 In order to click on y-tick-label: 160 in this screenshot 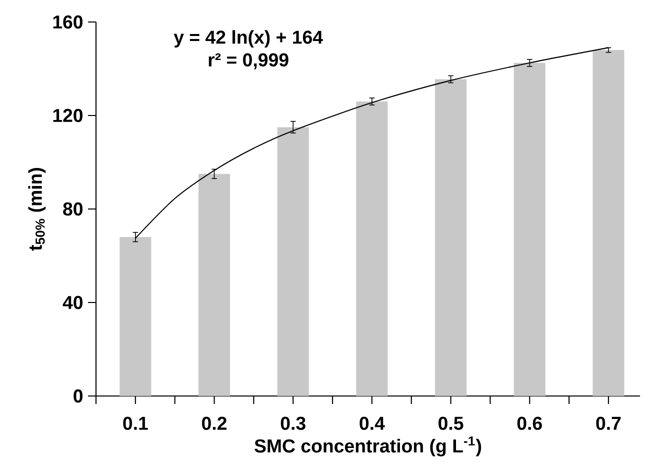, I will do `click(68, 22)`.